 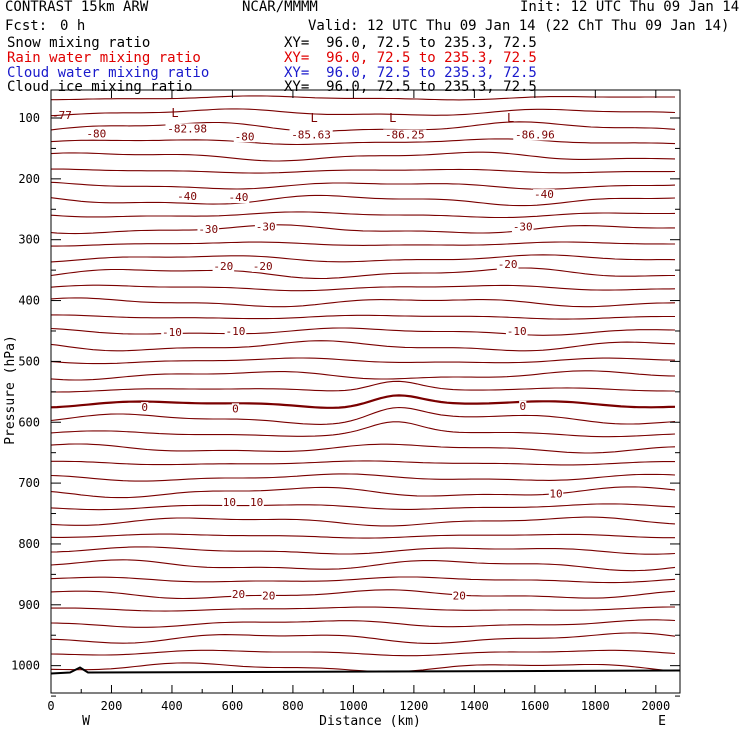 I want to click on y-tick-label: 1000, so click(x=25, y=666).